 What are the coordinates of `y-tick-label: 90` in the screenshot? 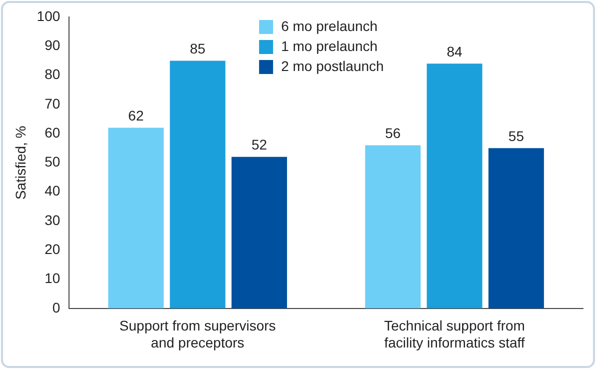 It's located at (52, 45).